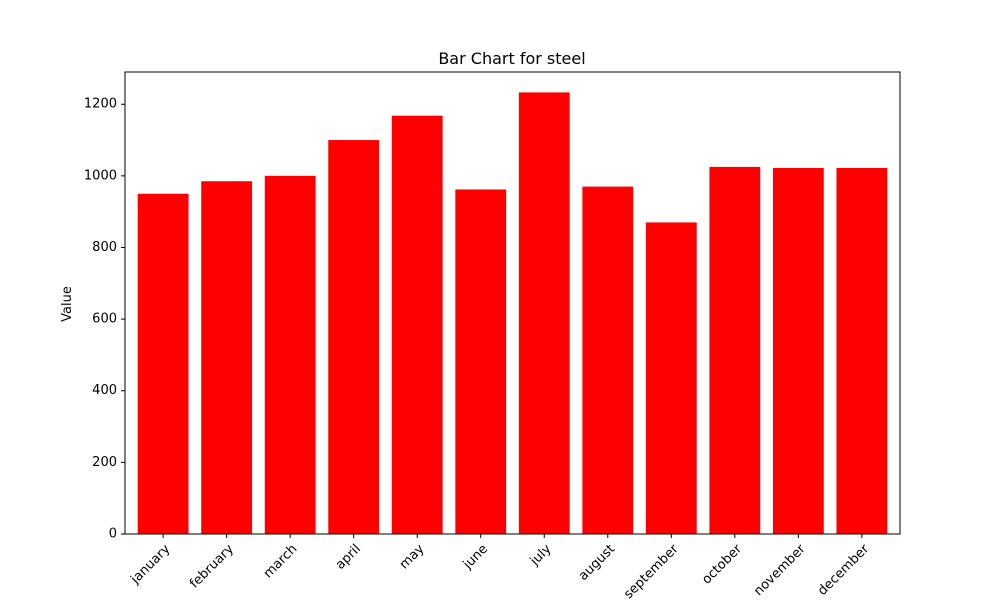 The image size is (1000, 605). What do you see at coordinates (541, 555) in the screenshot?
I see `x-tick-label-july: july` at bounding box center [541, 555].